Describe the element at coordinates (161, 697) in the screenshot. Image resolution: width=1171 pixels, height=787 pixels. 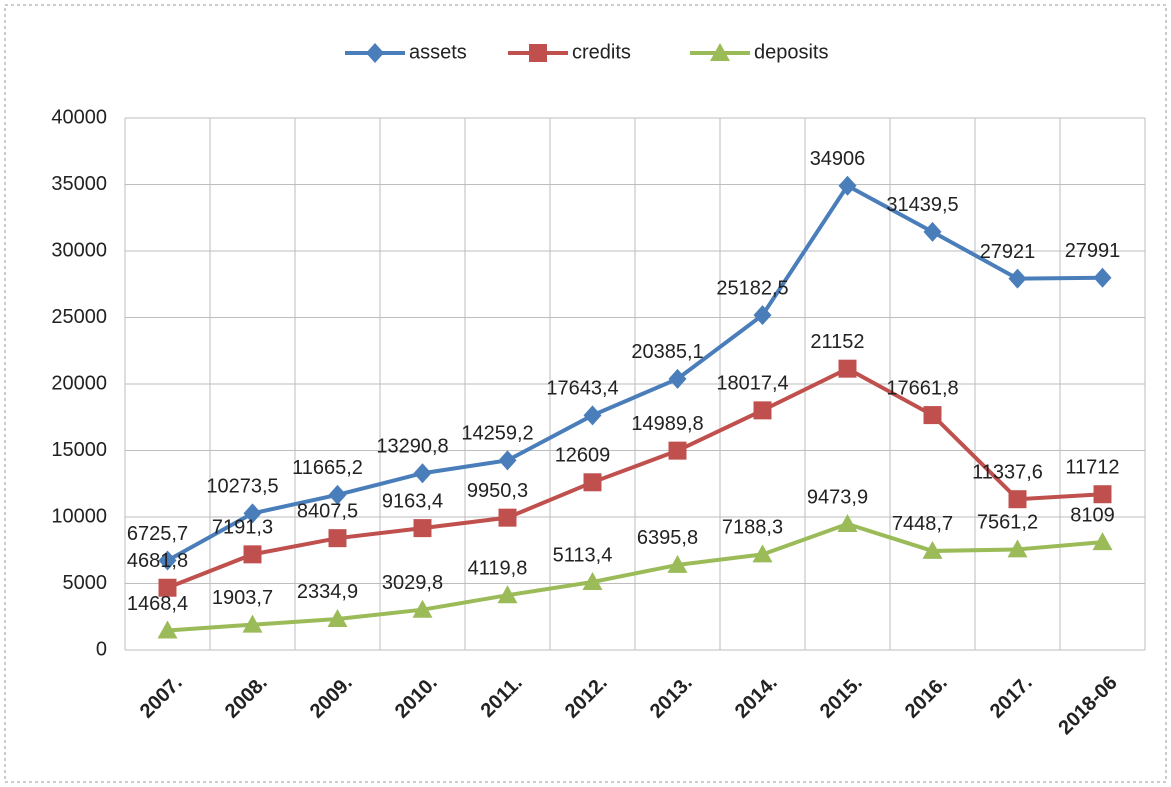
I see `x-tick-label: 2007.` at that location.